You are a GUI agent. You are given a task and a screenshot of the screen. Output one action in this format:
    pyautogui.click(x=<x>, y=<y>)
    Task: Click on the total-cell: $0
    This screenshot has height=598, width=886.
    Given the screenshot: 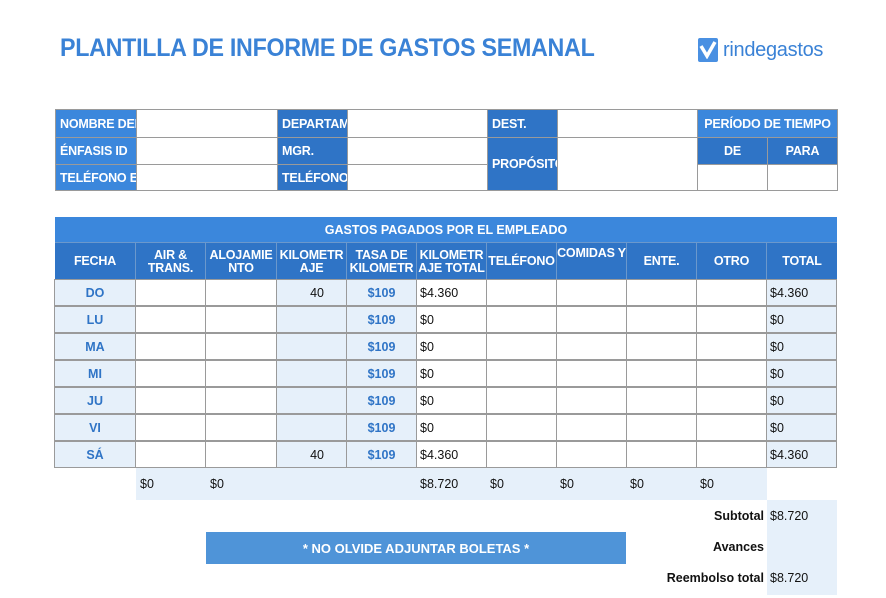 What is the action you would take?
    pyautogui.click(x=801, y=427)
    